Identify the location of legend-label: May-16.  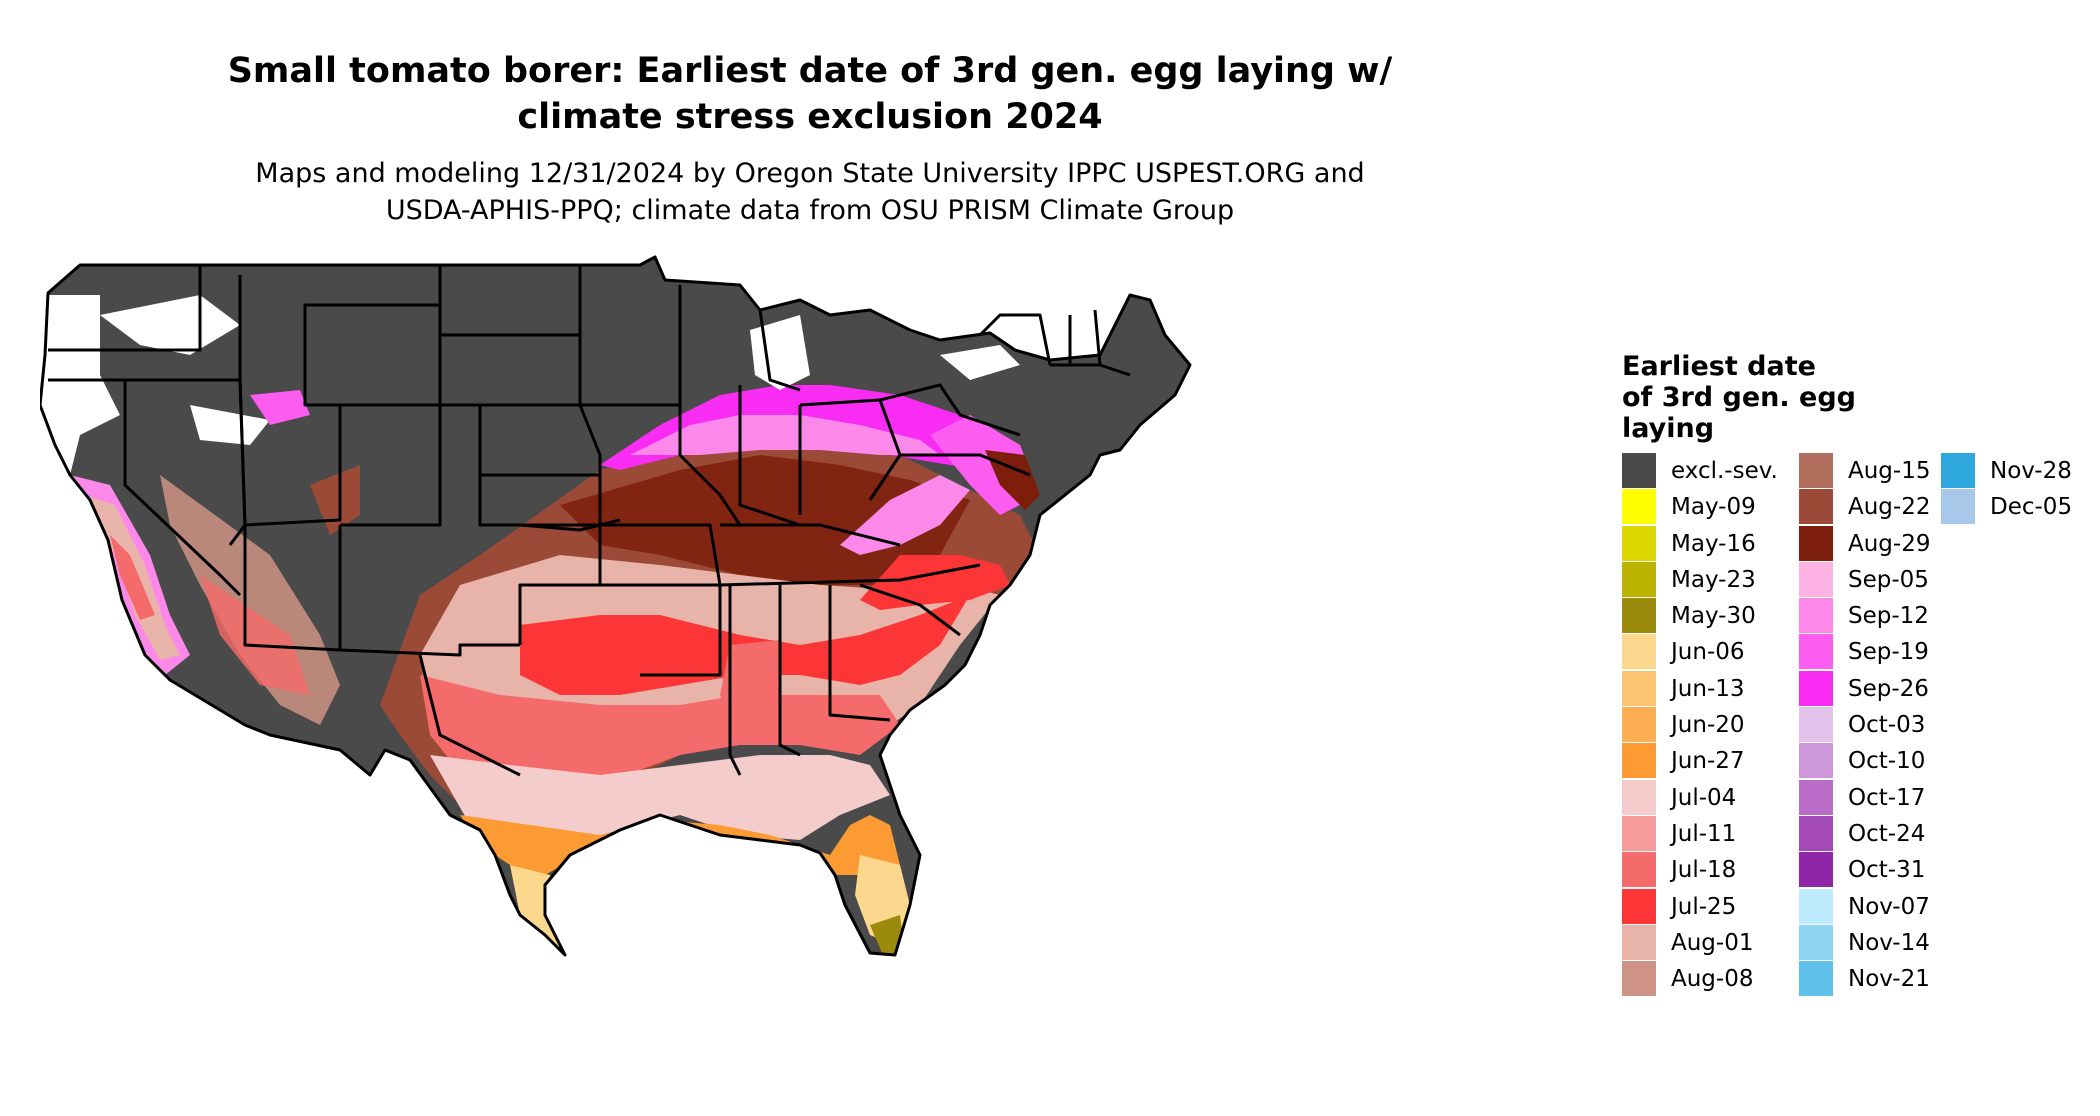
(1713, 543).